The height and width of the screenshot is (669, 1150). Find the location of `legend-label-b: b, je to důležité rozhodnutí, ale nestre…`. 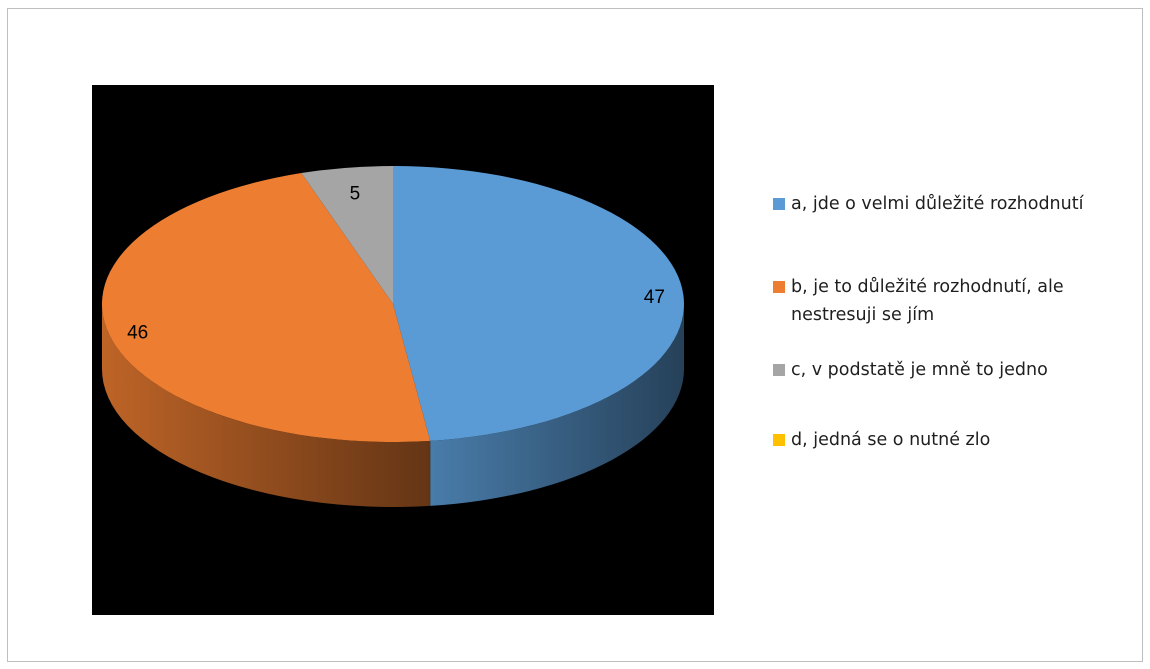

legend-label-b: b, je to důležité rozhodnutí, ale nestre… is located at coordinates (927, 301).